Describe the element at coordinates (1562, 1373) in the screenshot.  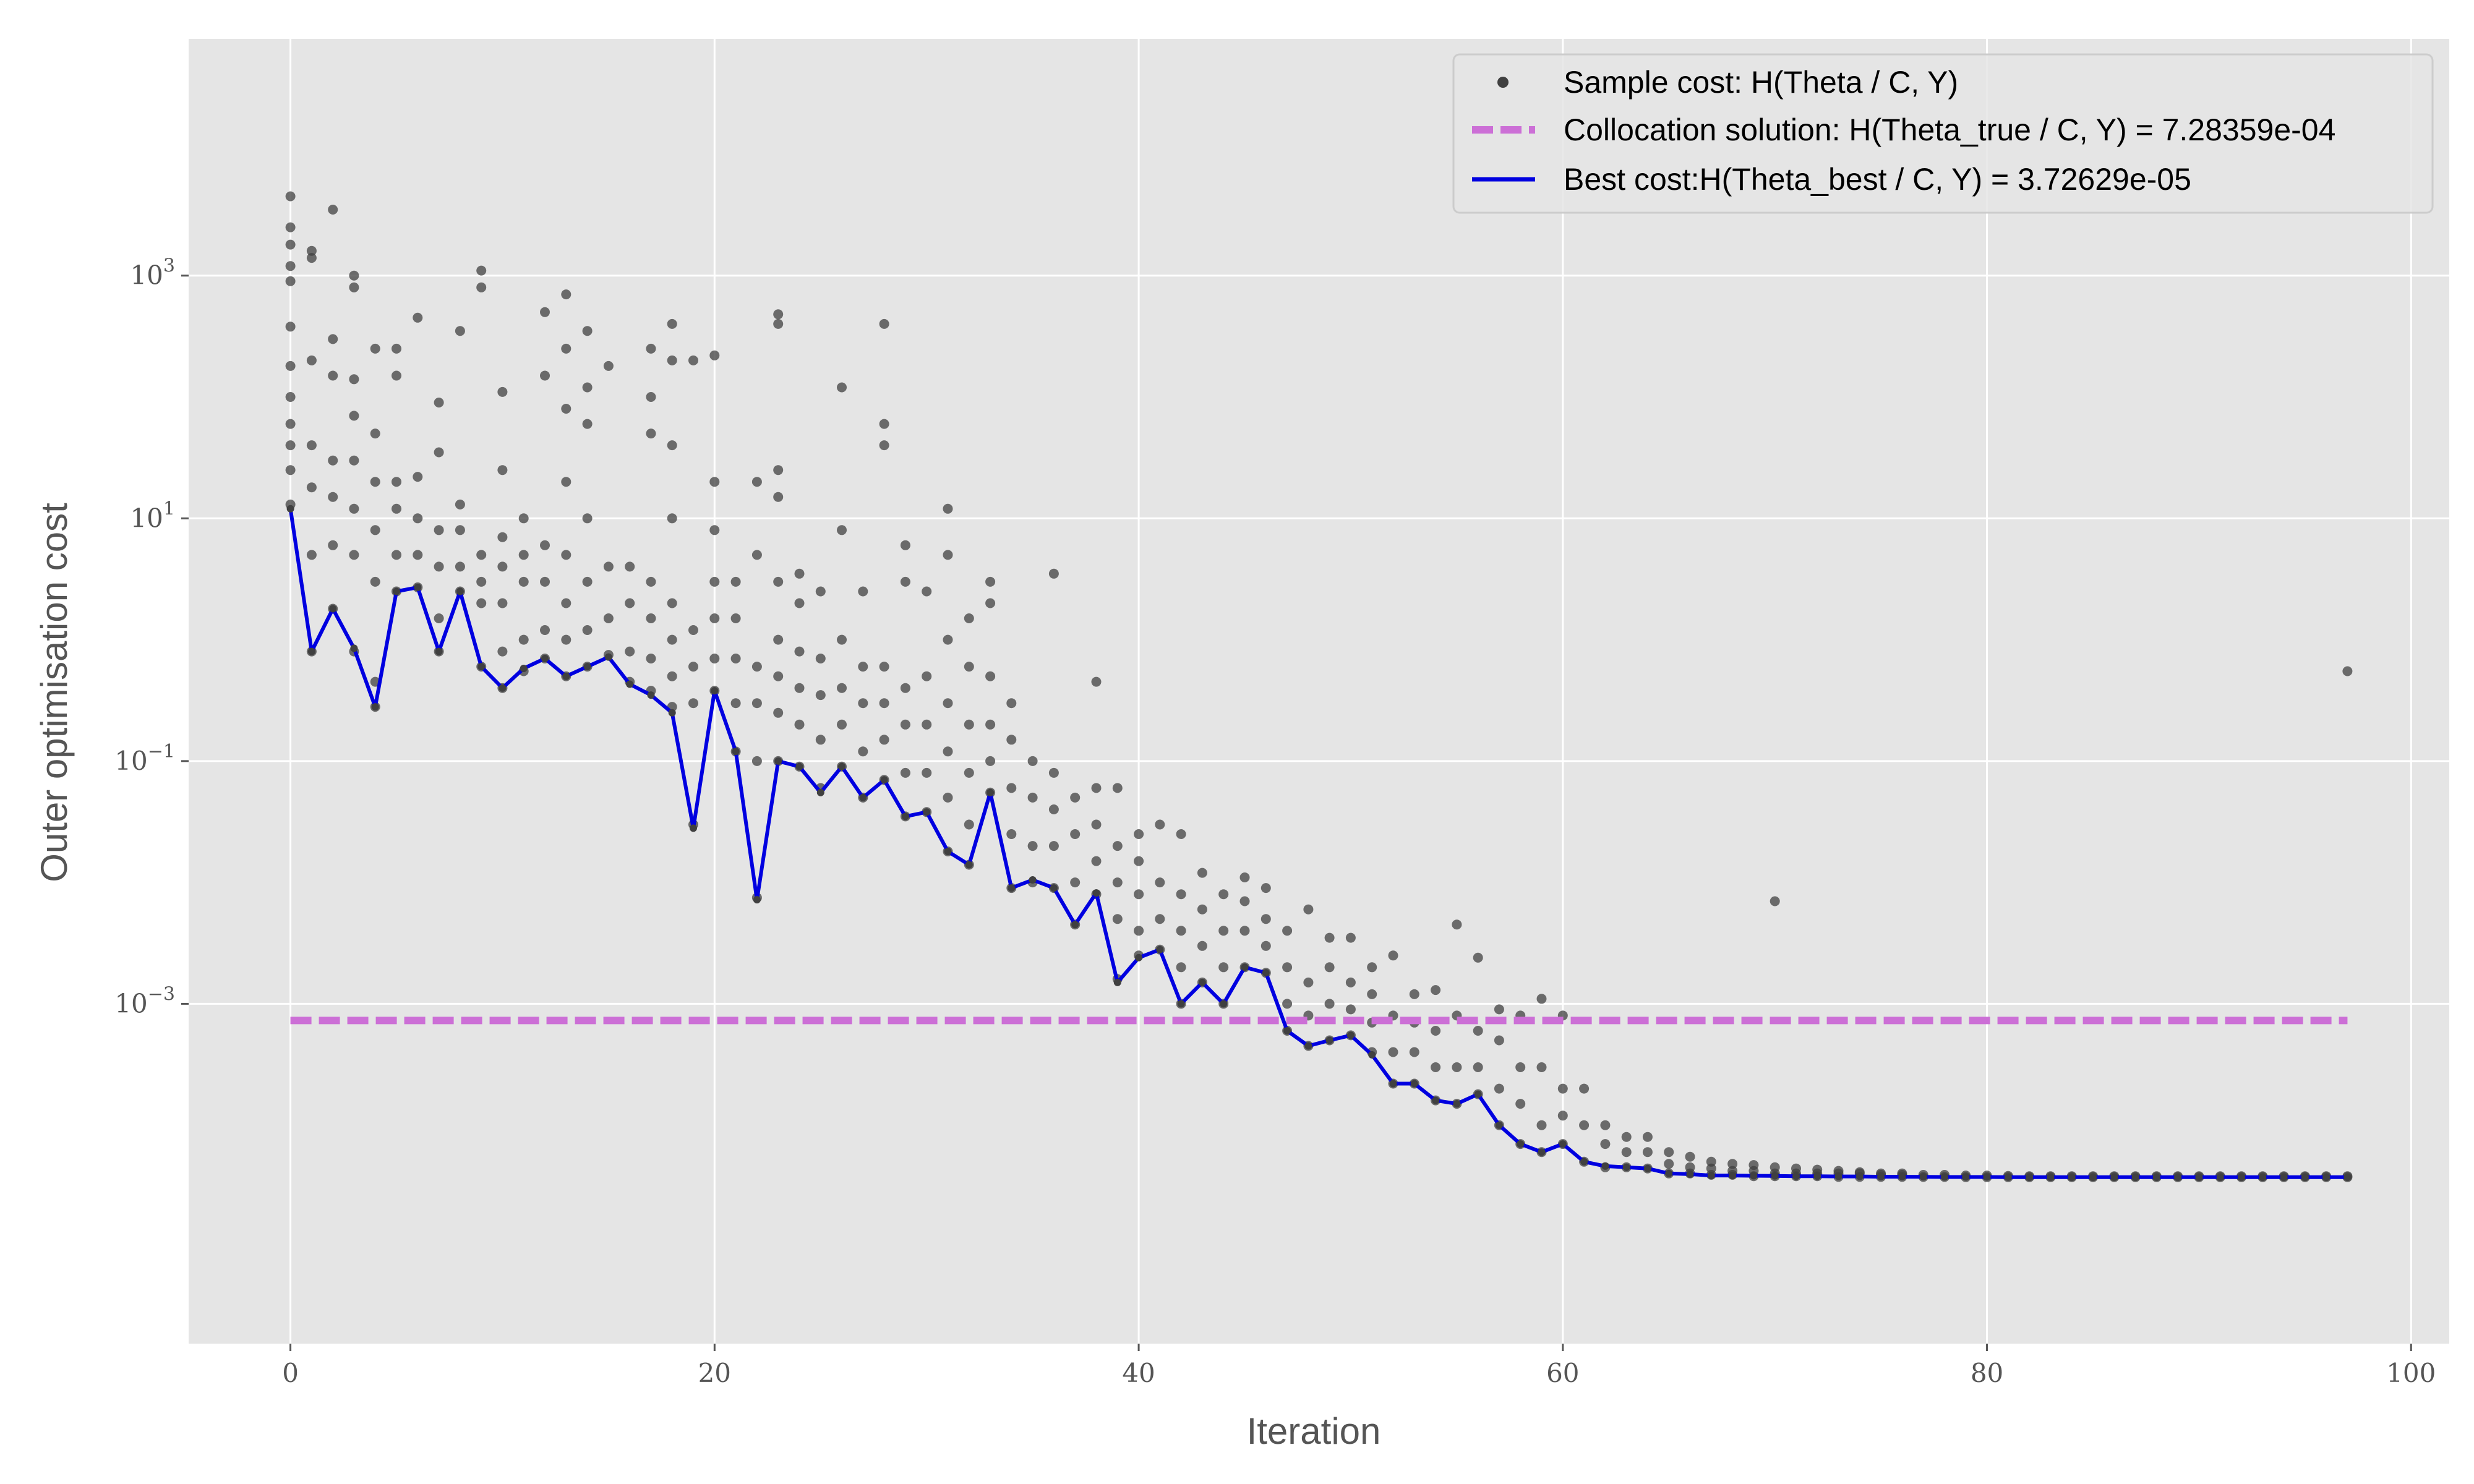
I see `x-tick-label: 60` at that location.